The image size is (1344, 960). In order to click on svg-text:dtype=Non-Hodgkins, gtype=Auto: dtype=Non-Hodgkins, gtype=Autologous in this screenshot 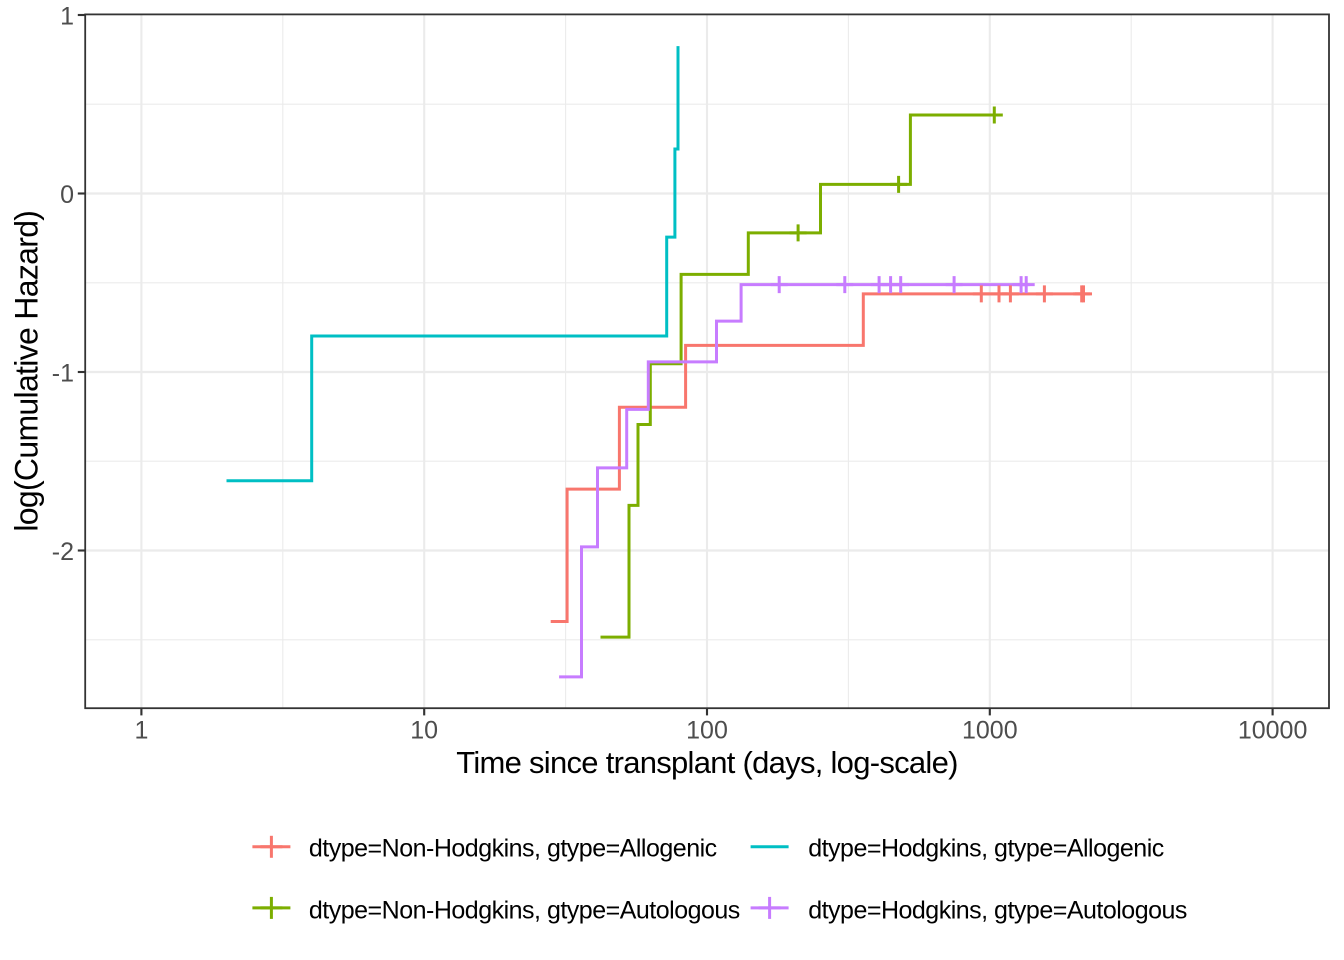, I will do `click(524, 910)`.